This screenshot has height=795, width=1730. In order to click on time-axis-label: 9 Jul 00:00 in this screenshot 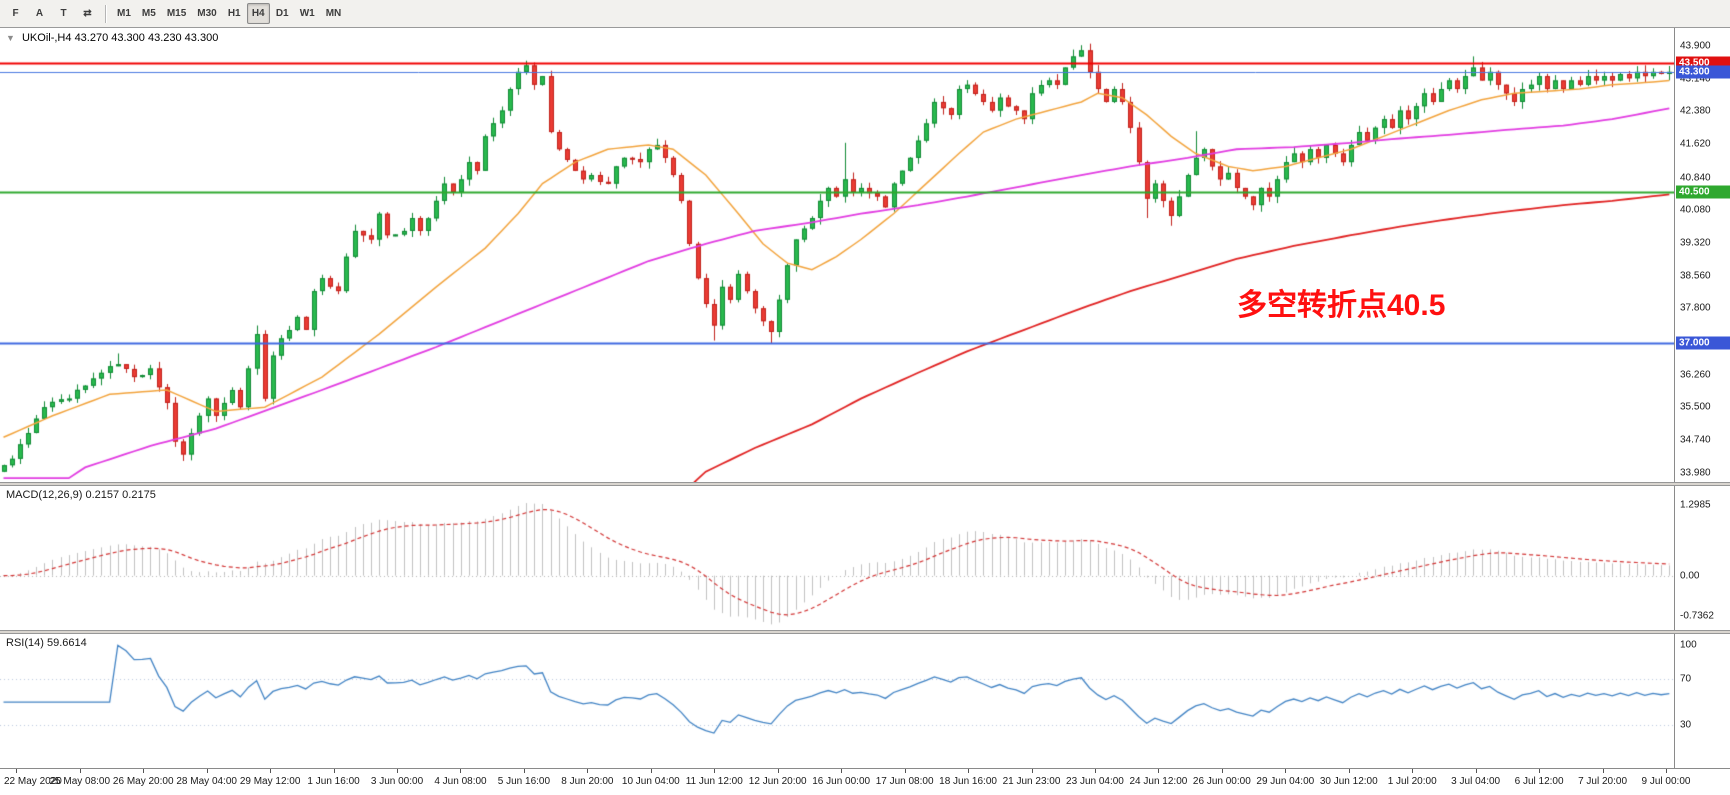, I will do `click(1666, 781)`.